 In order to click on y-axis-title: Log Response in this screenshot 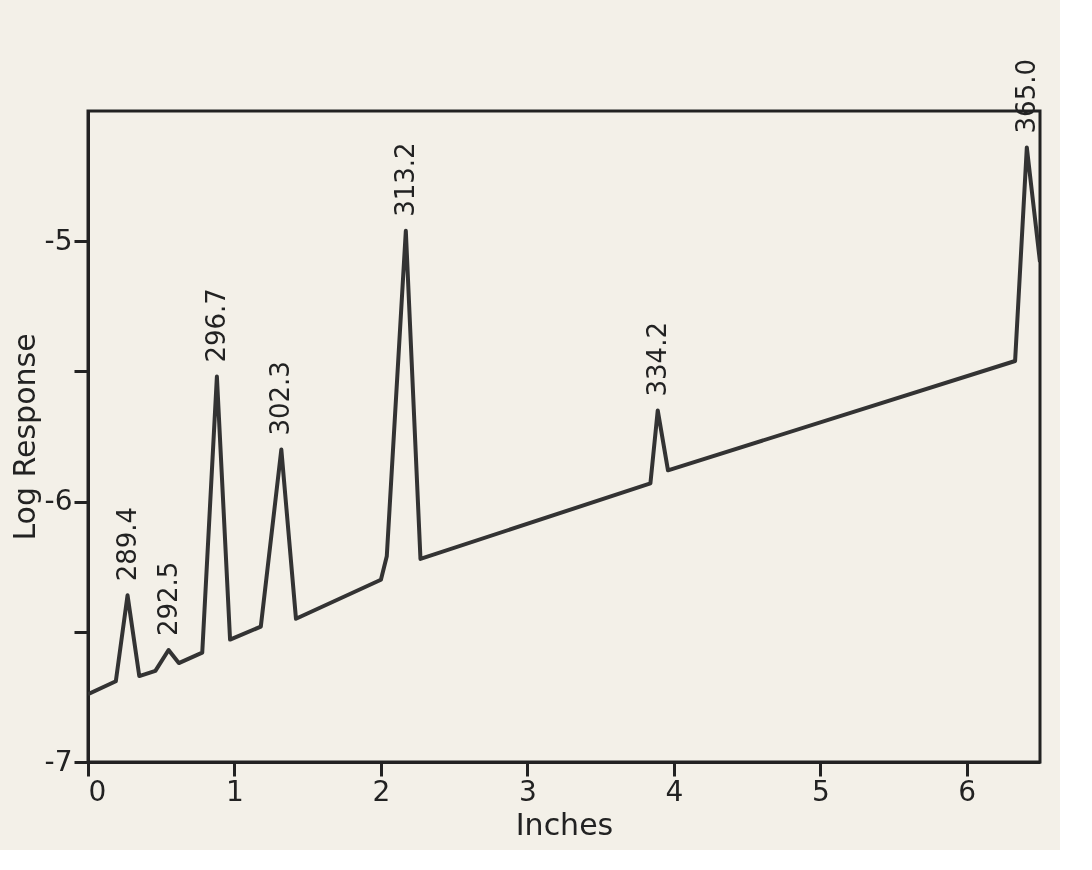, I will do `click(24, 437)`.